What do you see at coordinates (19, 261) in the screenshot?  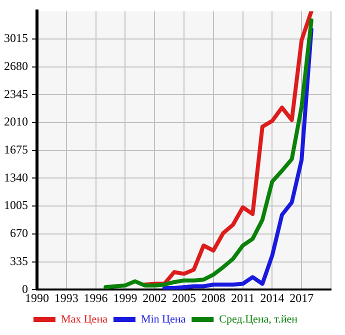 I see `y-tick-label: 335` at bounding box center [19, 261].